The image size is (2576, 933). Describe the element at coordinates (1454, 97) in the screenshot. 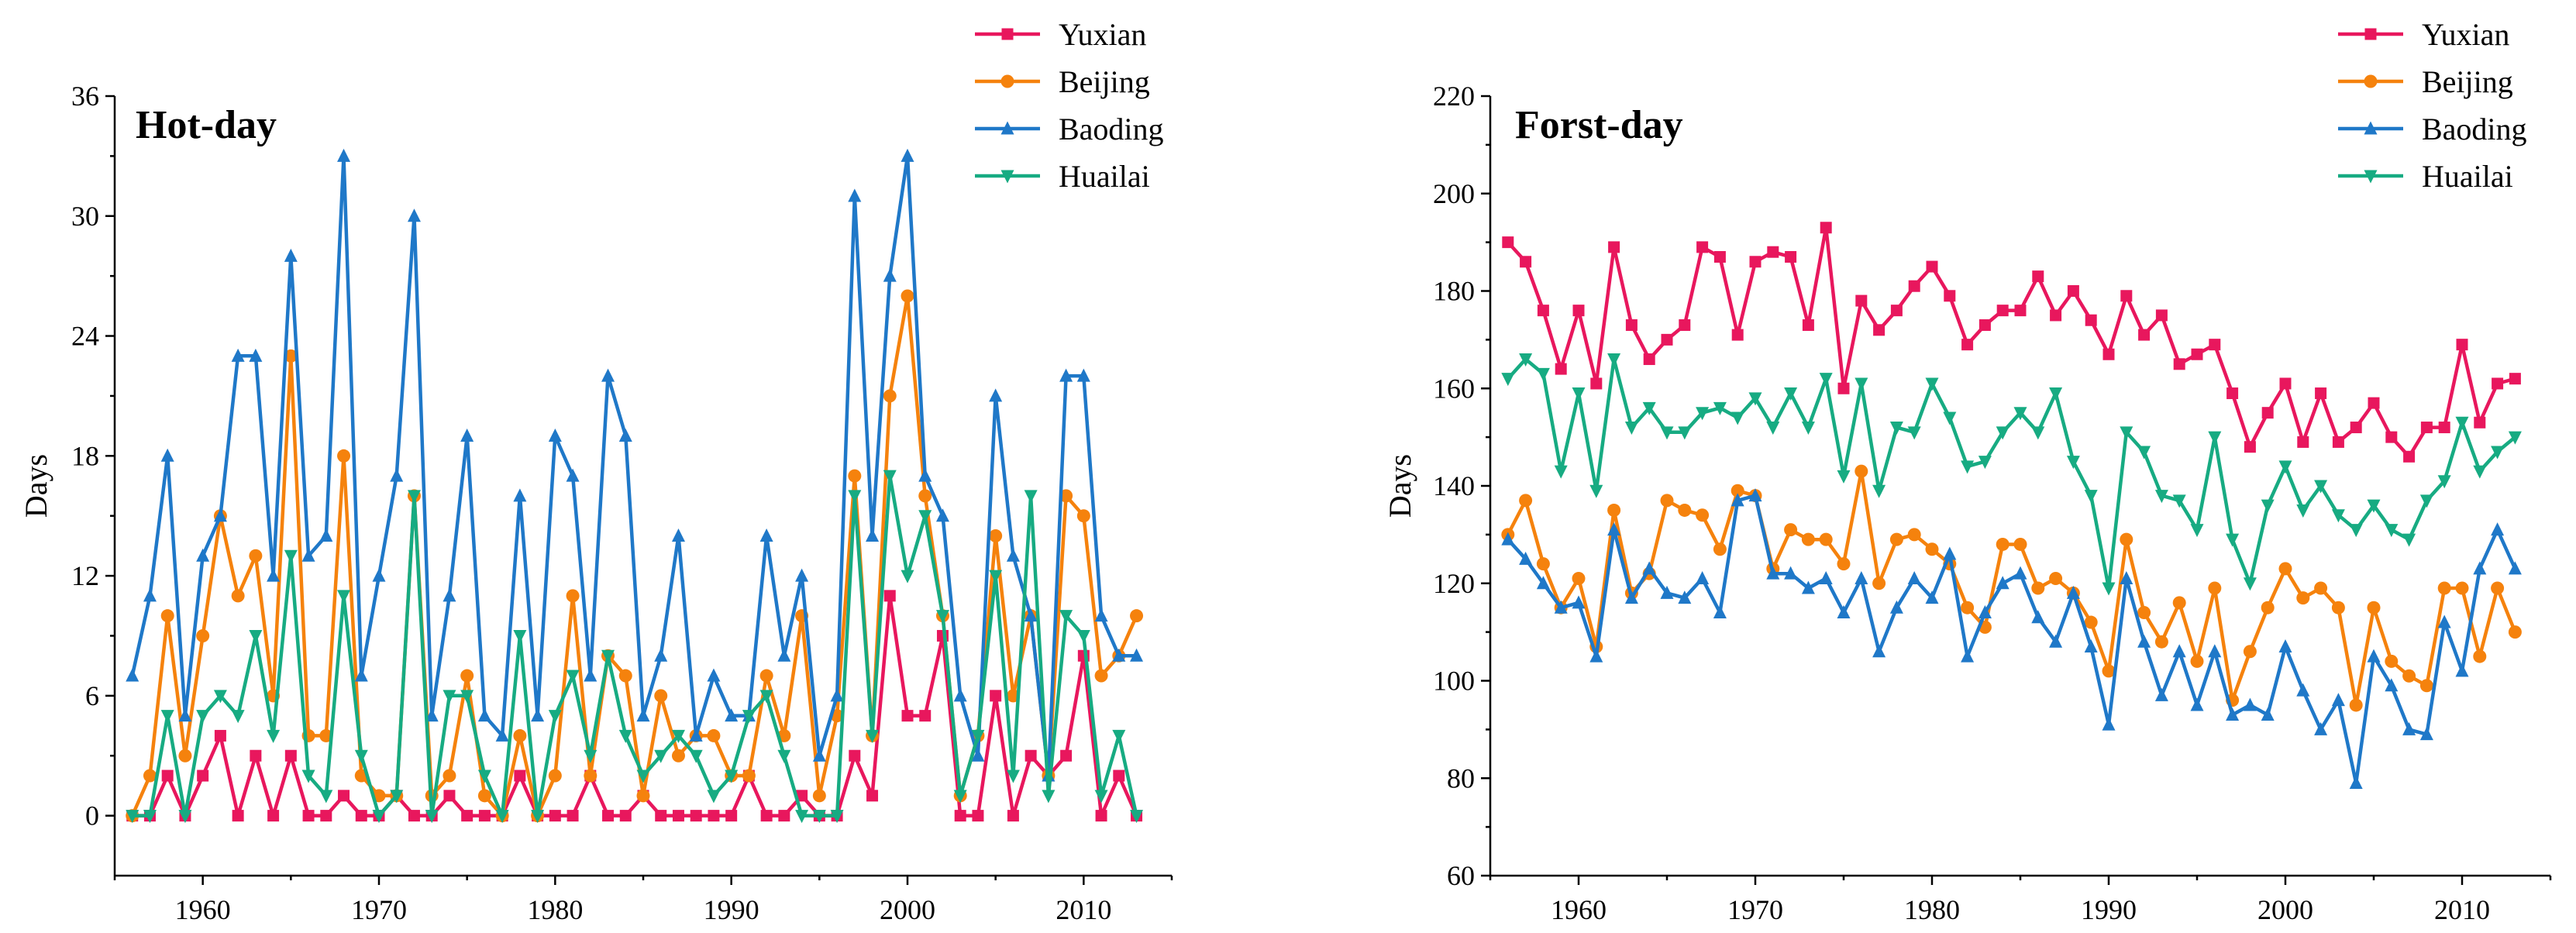

I see `y-tick-label: 220` at that location.